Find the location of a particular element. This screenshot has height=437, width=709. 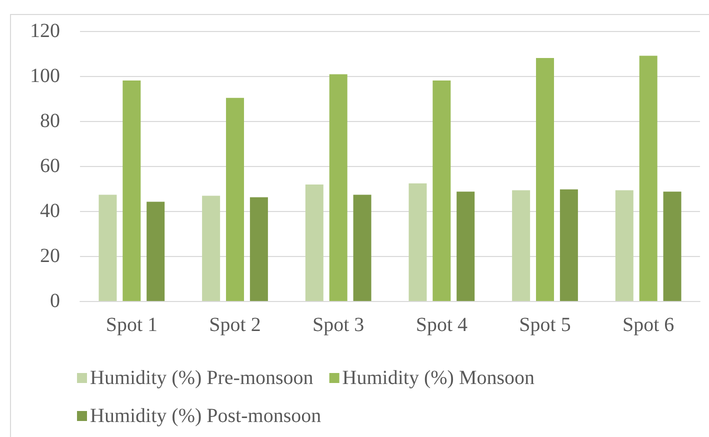

y-tick-label: 80 is located at coordinates (50, 121).